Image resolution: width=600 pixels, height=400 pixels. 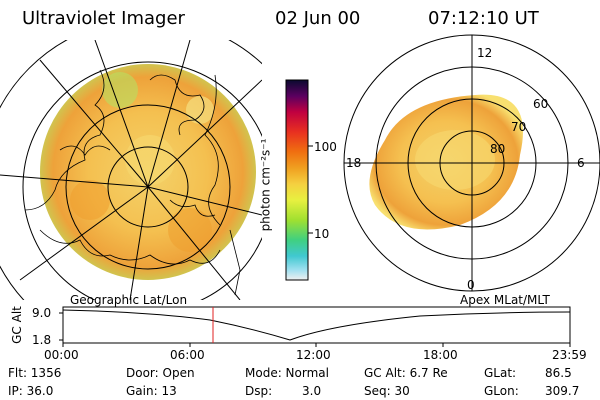 What do you see at coordinates (322, 234) in the screenshot?
I see `colorbar-tick-10: 10` at bounding box center [322, 234].